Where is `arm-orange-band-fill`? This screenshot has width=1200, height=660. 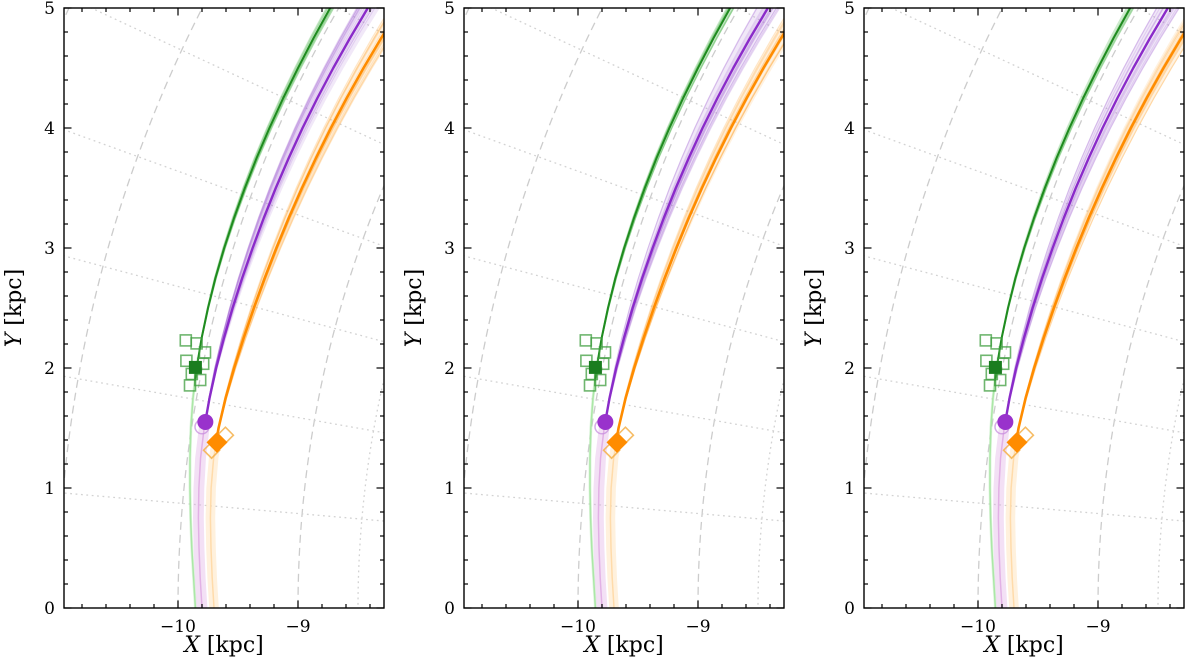 arm-orange-band-fill is located at coordinates (1100, 230).